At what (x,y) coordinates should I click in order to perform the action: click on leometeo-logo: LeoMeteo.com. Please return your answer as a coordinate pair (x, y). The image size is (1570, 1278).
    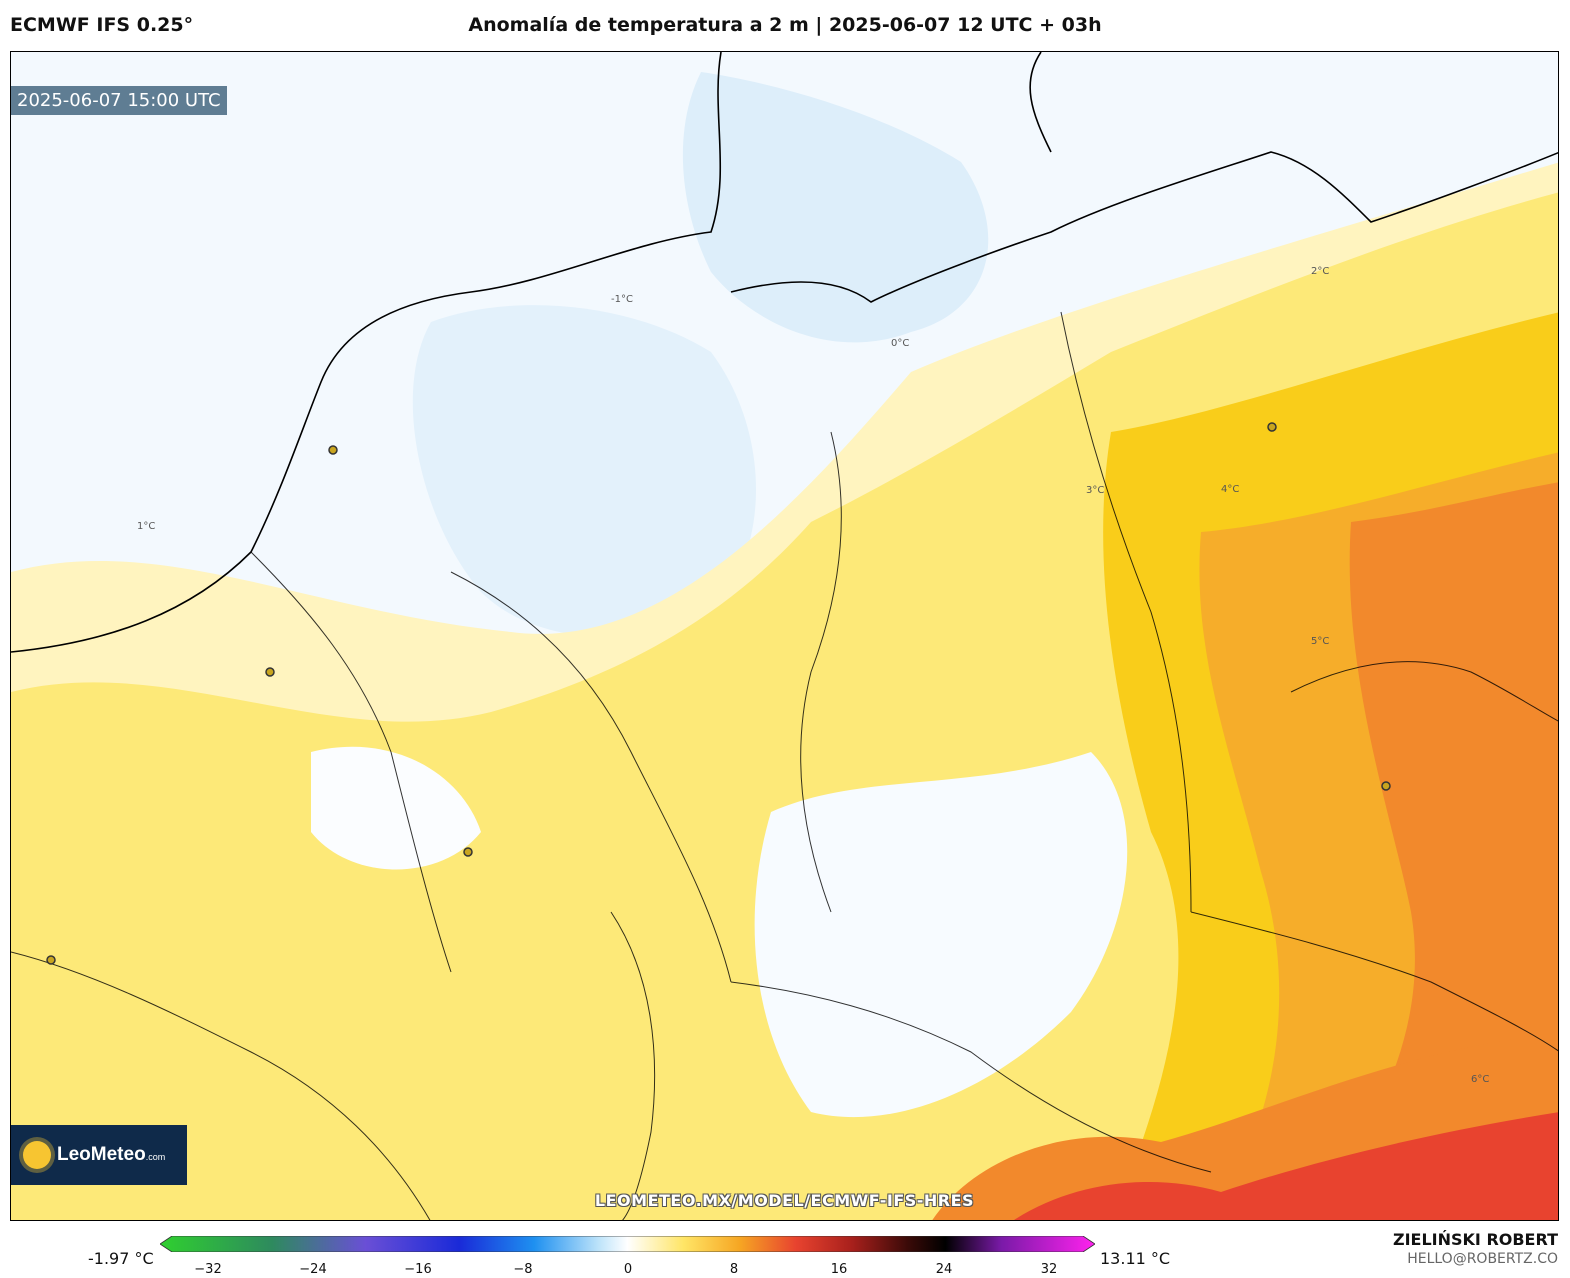
    Looking at the image, I should click on (99, 1155).